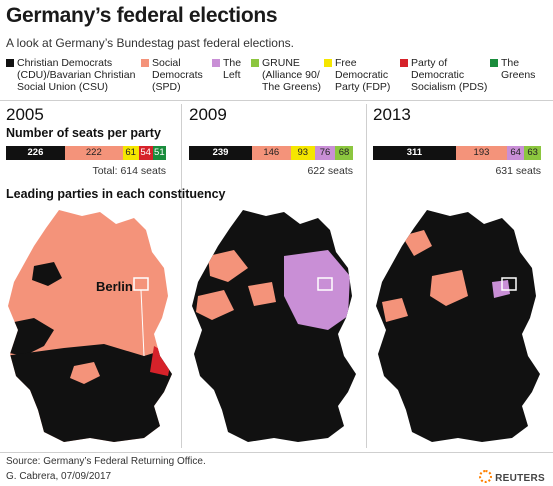  I want to click on reuters-logo: REUTERS, so click(512, 477).